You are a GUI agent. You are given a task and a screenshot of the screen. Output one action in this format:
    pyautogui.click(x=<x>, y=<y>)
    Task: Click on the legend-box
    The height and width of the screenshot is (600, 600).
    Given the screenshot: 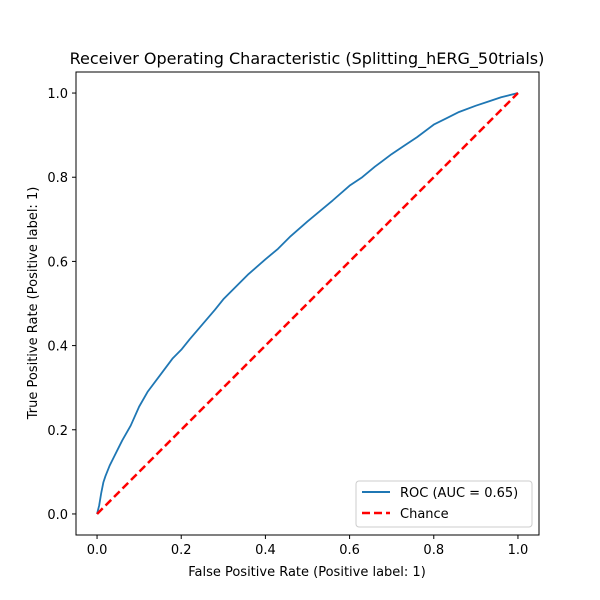 What is the action you would take?
    pyautogui.click(x=444, y=504)
    